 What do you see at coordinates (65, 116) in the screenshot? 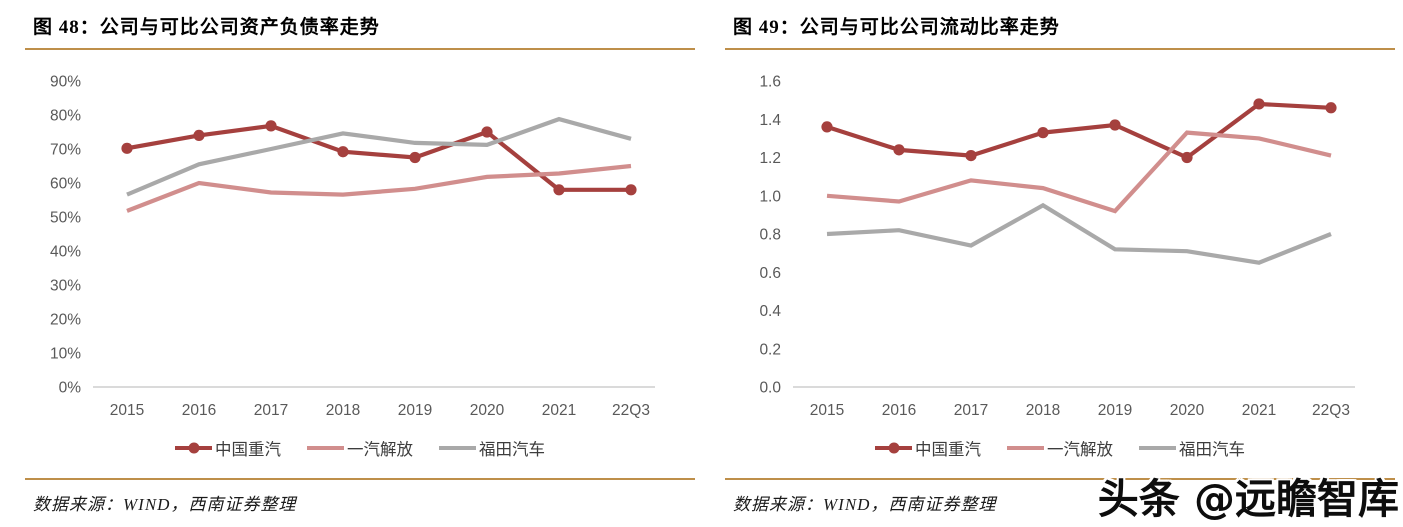
I see `y-tick-label: 80%` at bounding box center [65, 116].